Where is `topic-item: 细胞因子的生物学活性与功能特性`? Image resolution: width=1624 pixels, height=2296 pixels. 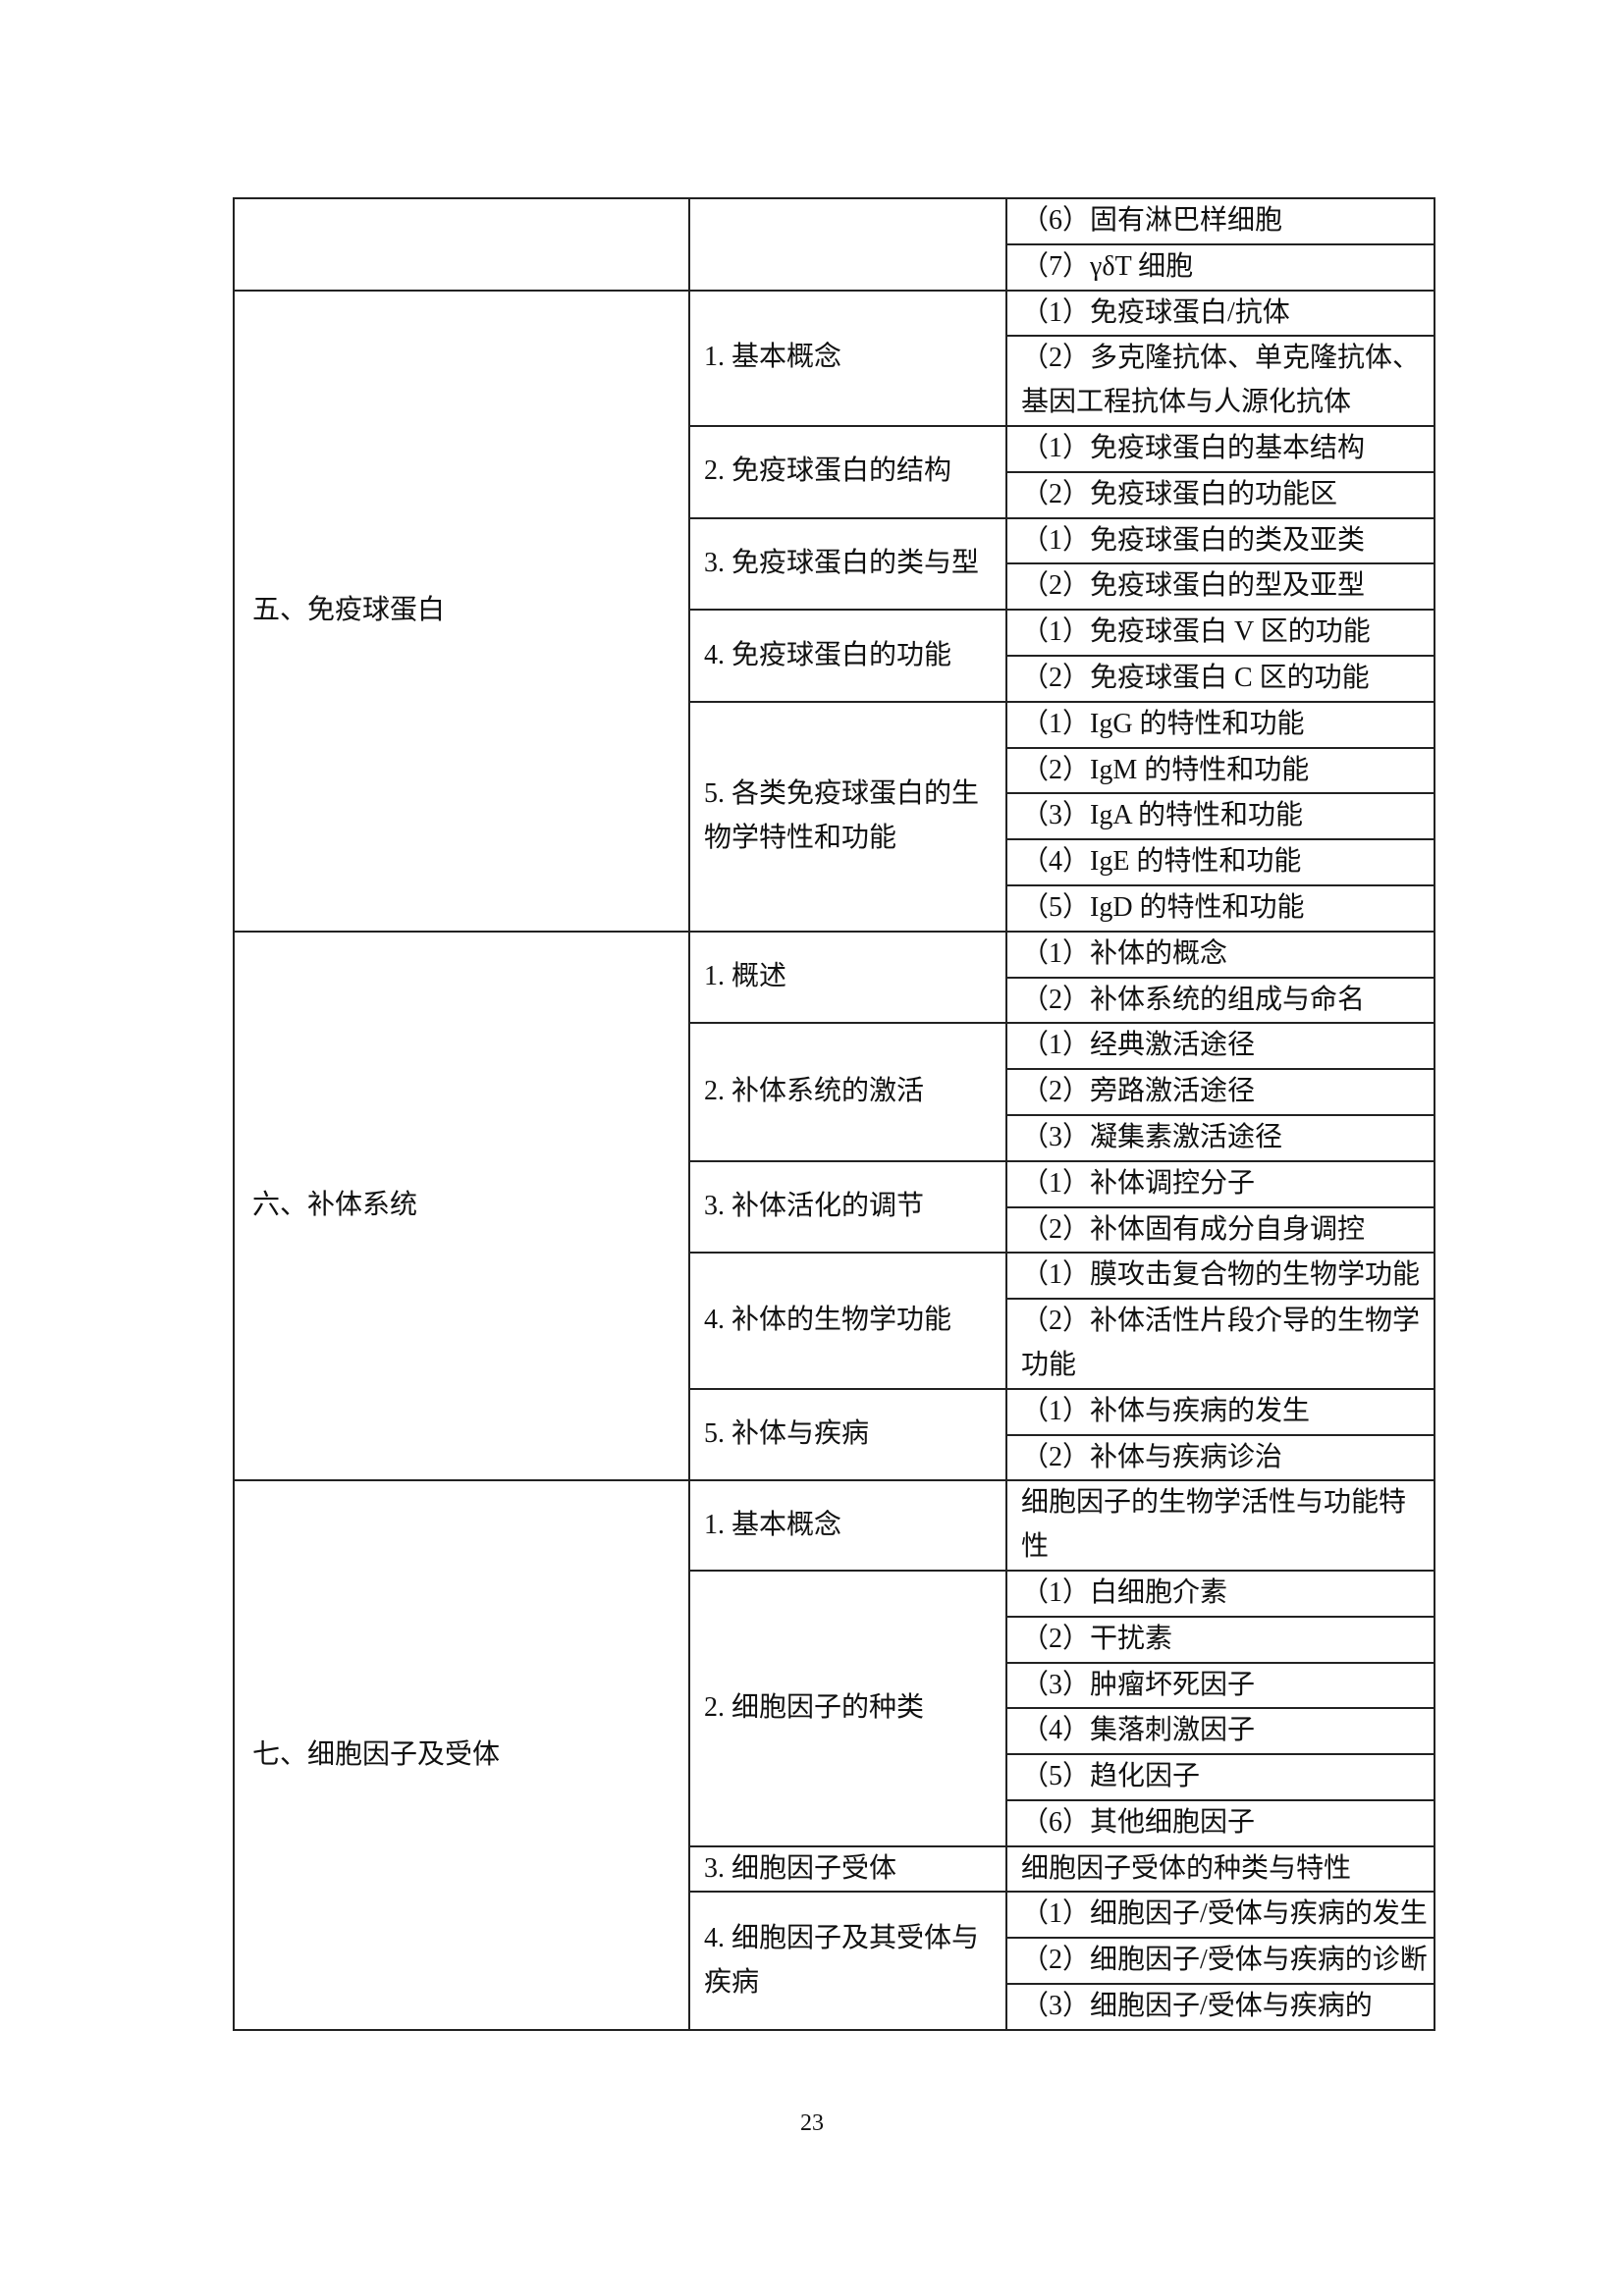
topic-item: 细胞因子的生物学活性与功能特性 is located at coordinates (1220, 1525).